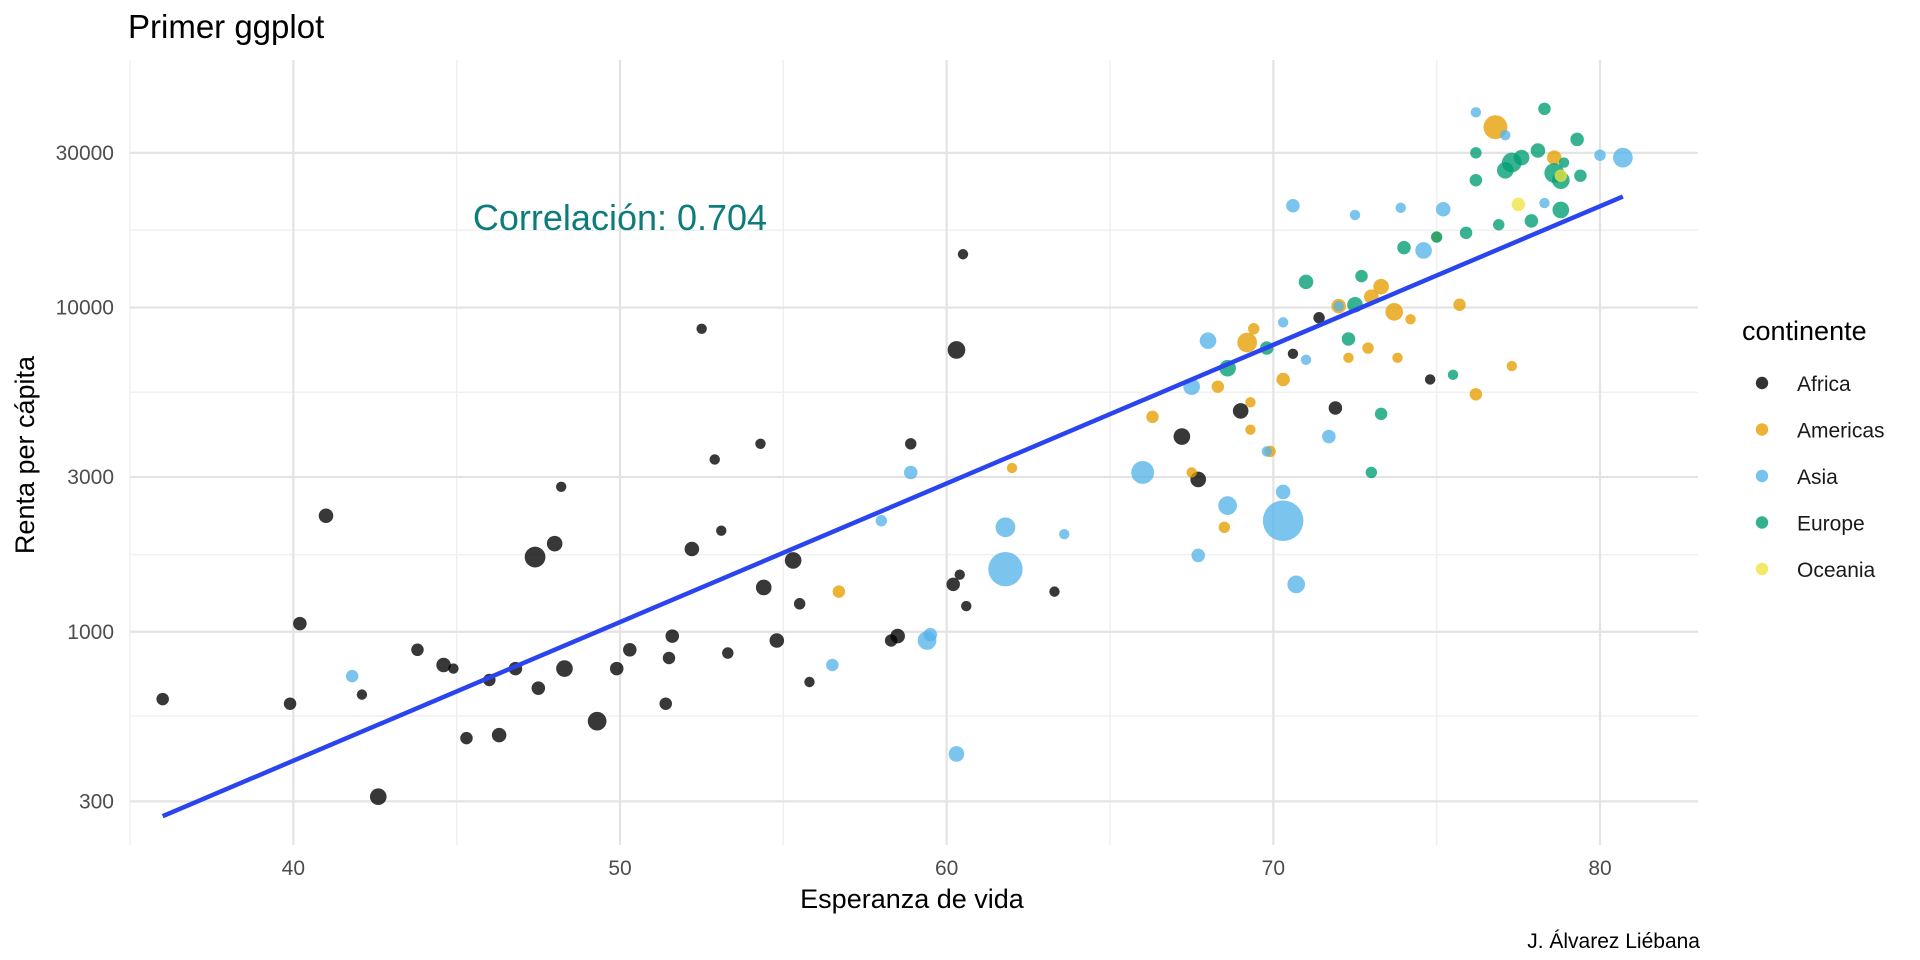 Image resolution: width=1920 pixels, height=960 pixels. What do you see at coordinates (1613, 941) in the screenshot?
I see `caption: J. Álvarez Liébana` at bounding box center [1613, 941].